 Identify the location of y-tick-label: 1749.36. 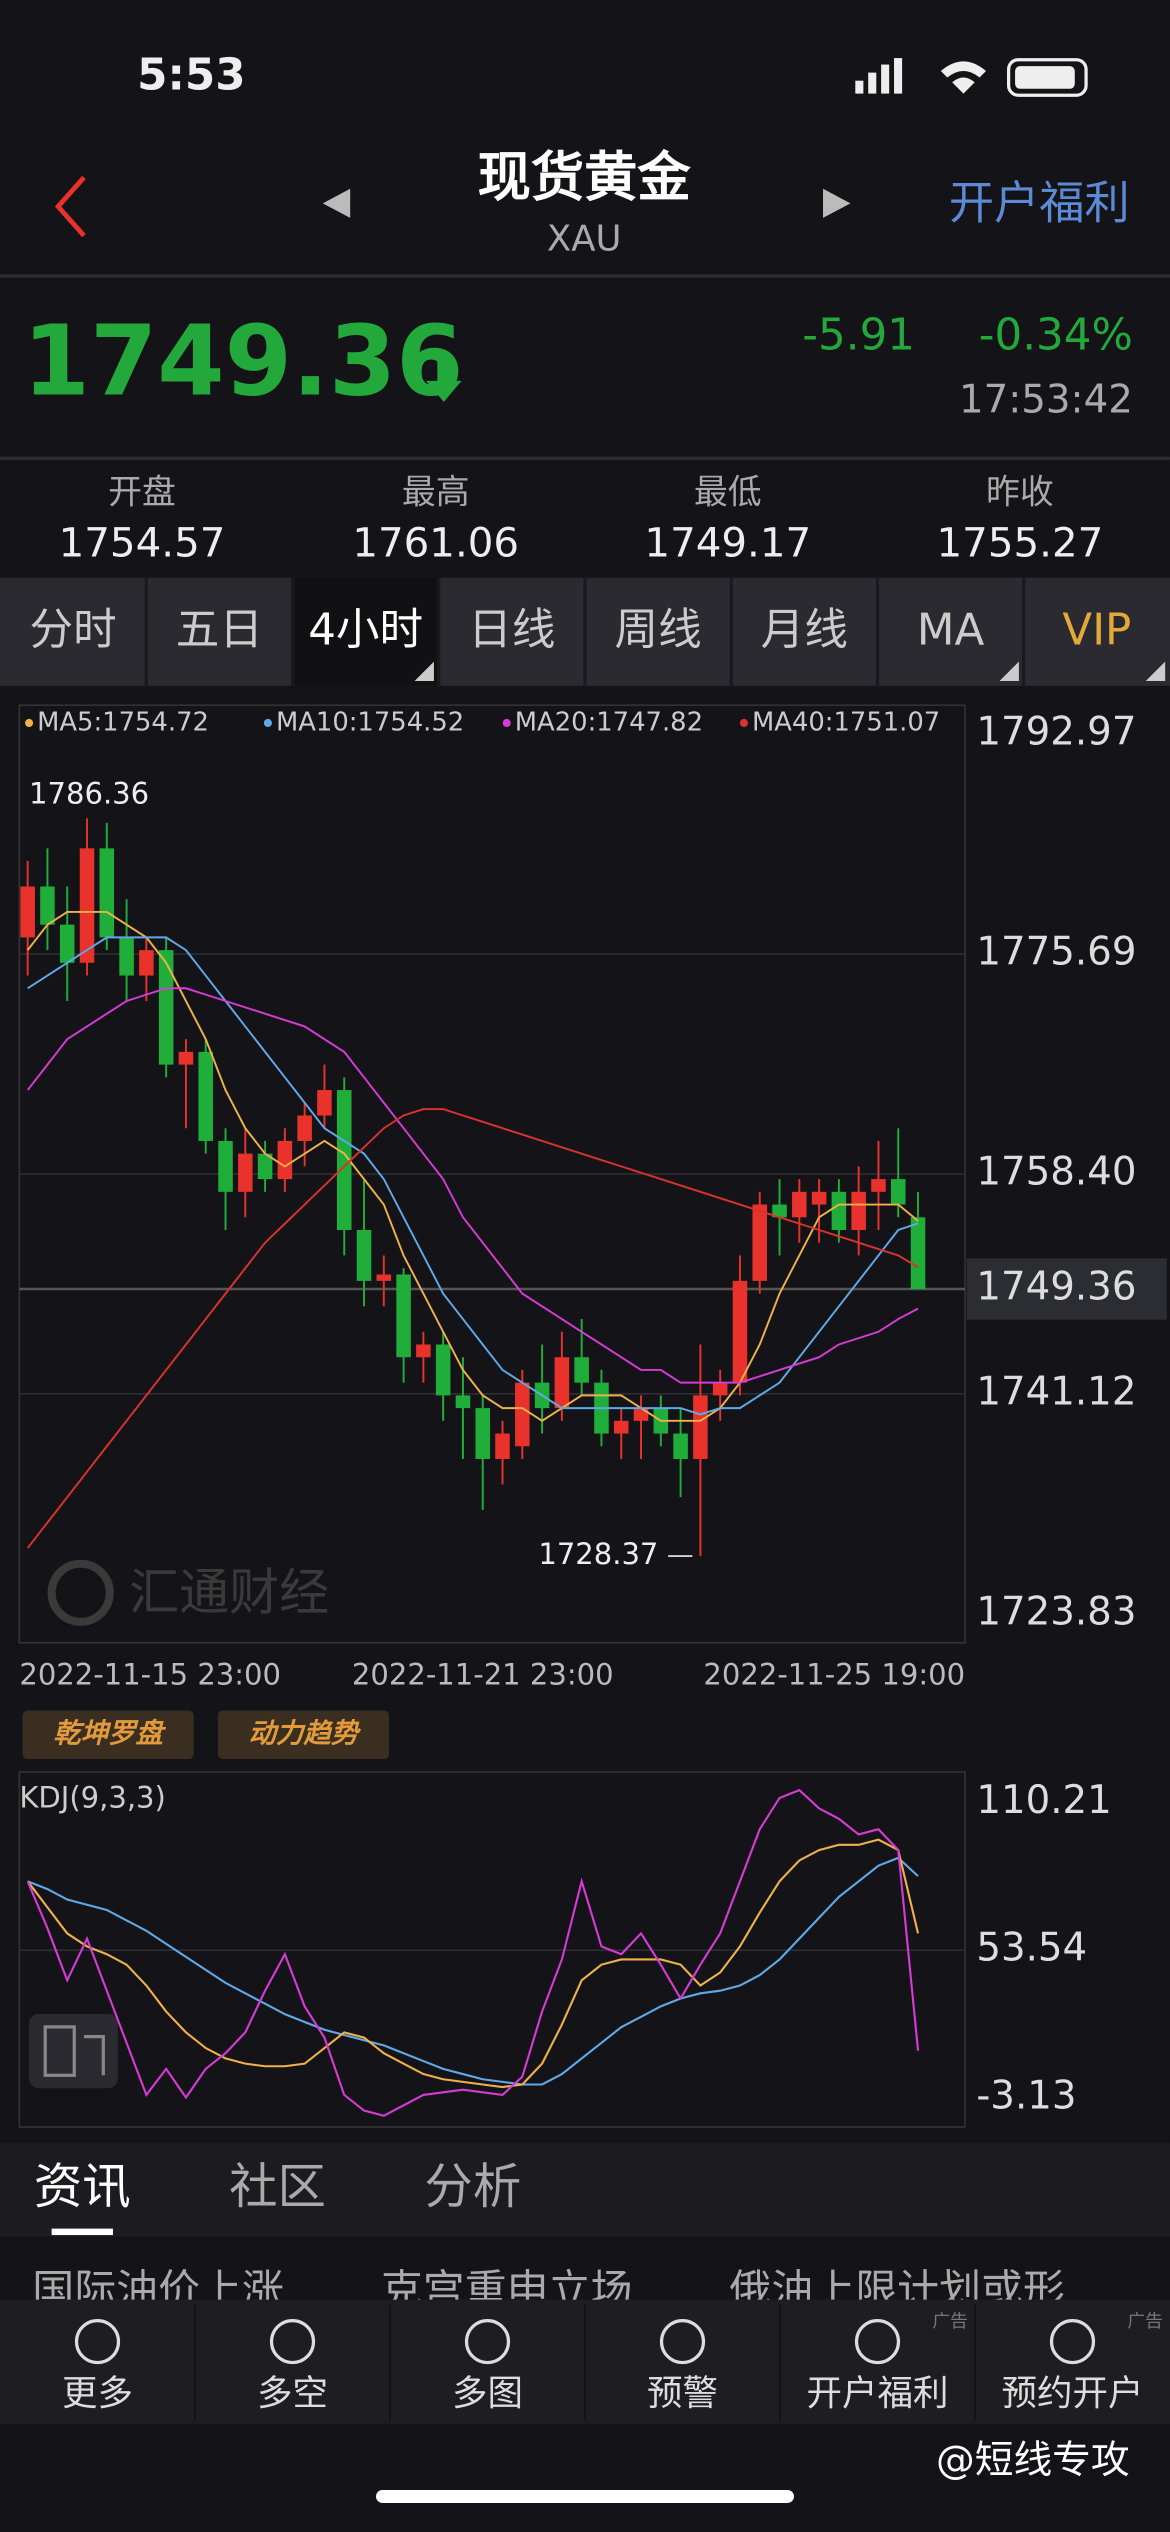
(1056, 1287).